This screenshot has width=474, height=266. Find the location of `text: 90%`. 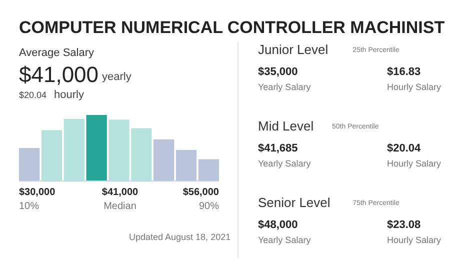

text: 90% is located at coordinates (209, 206).